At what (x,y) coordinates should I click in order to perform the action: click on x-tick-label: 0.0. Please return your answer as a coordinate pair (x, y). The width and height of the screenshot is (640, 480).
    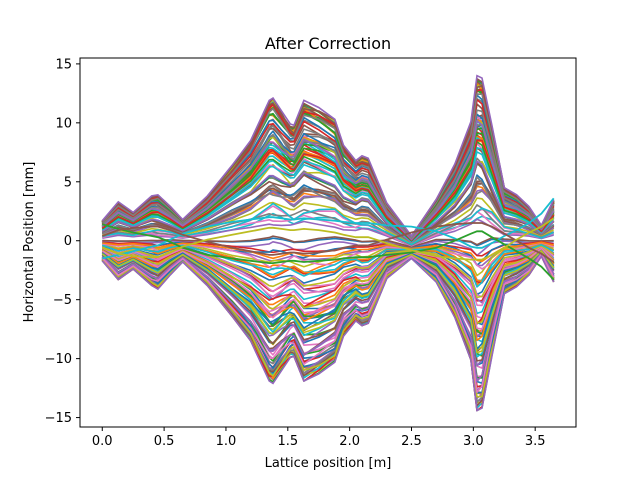
    Looking at the image, I should click on (102, 441).